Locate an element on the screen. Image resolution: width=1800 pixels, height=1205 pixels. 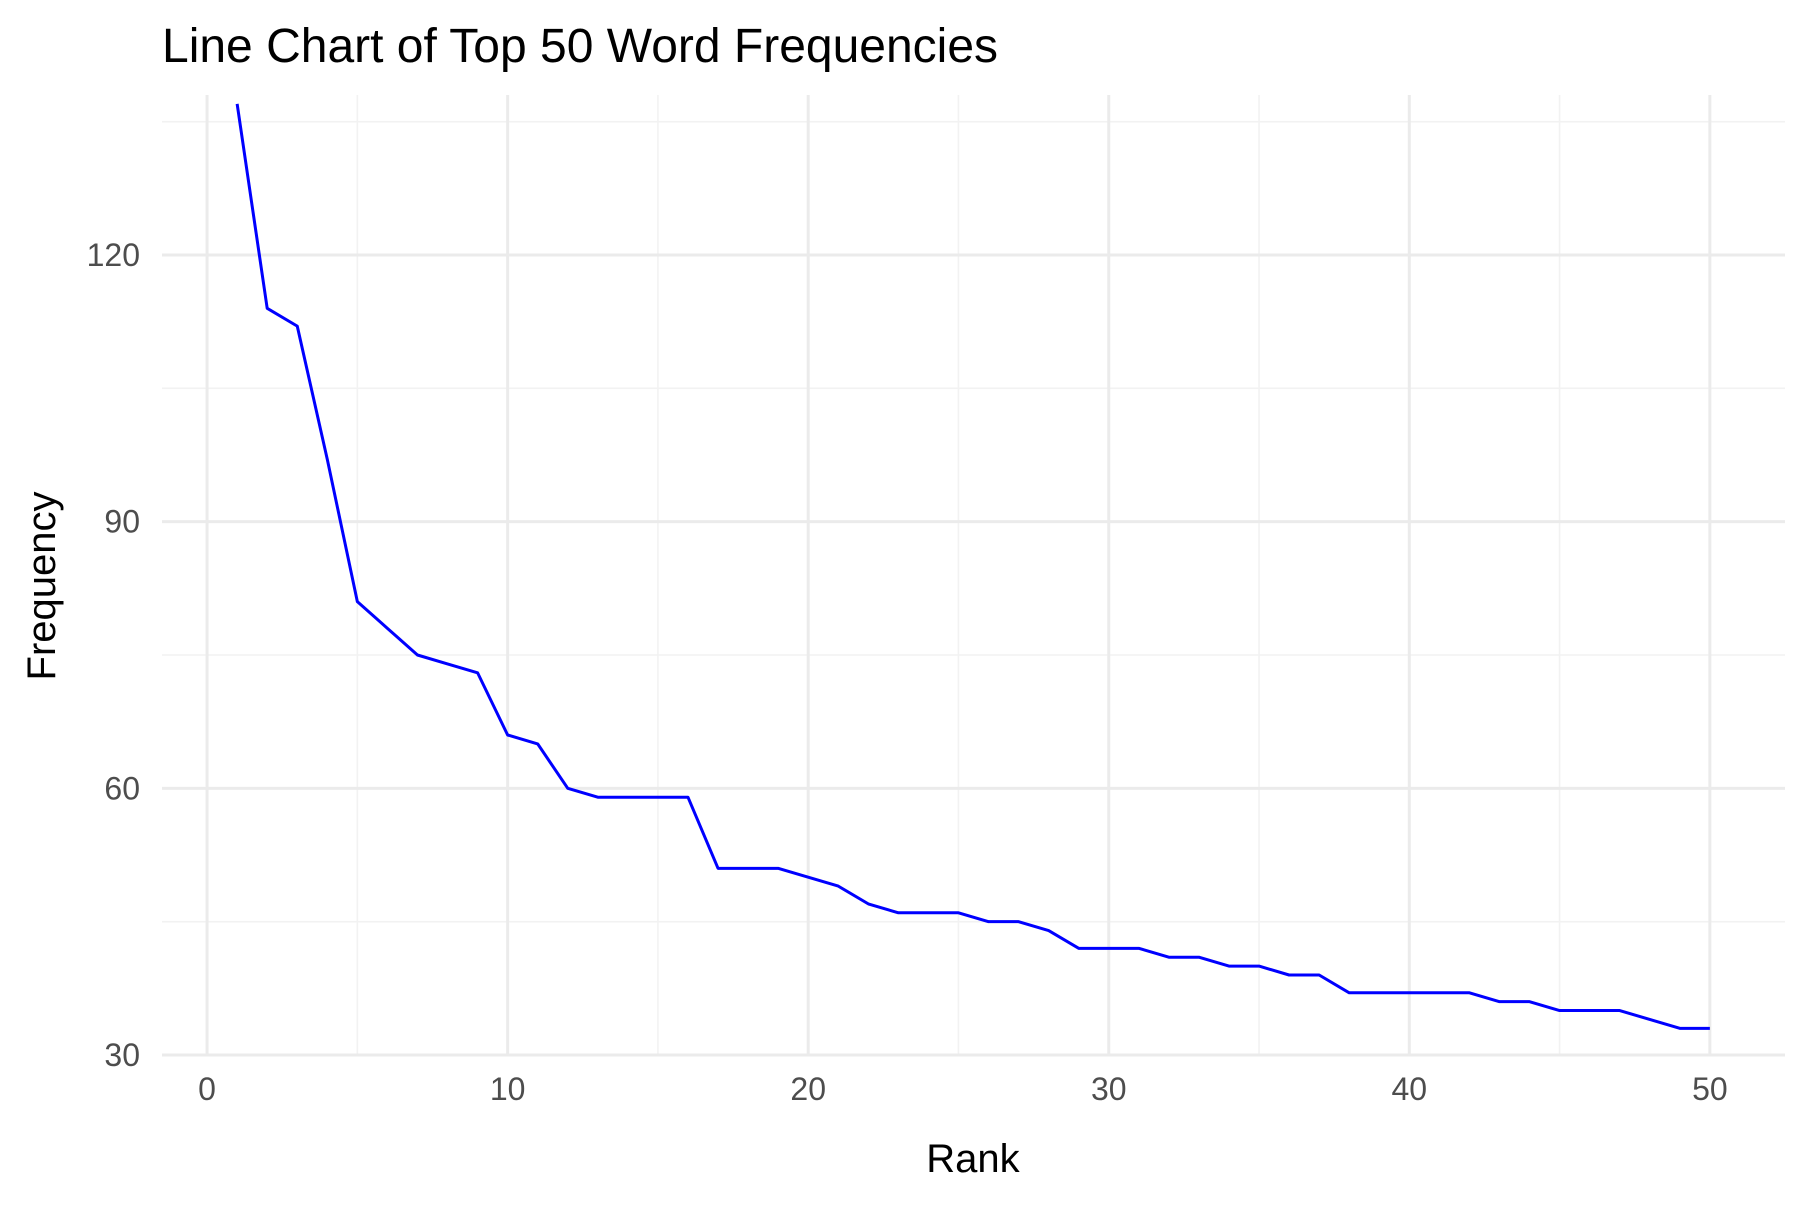
x-tick-label: 40 is located at coordinates (1410, 1089).